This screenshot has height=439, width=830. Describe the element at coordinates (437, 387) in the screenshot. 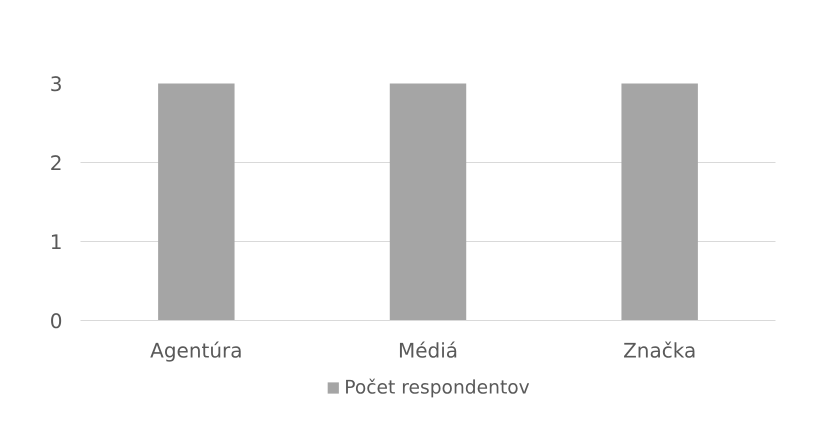

I see `legend-label: Počet respondentov` at that location.